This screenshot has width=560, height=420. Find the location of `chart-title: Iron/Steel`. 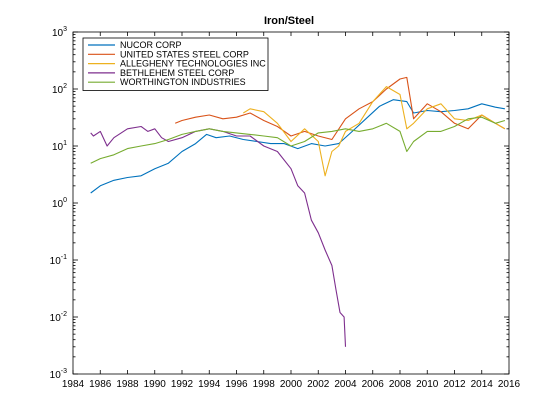

chart-title: Iron/Steel is located at coordinates (289, 21).